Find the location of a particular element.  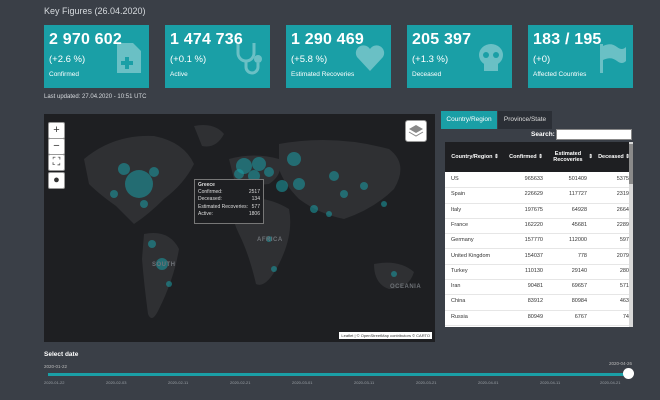

continent-label-south: SOUTH is located at coordinates (164, 265).